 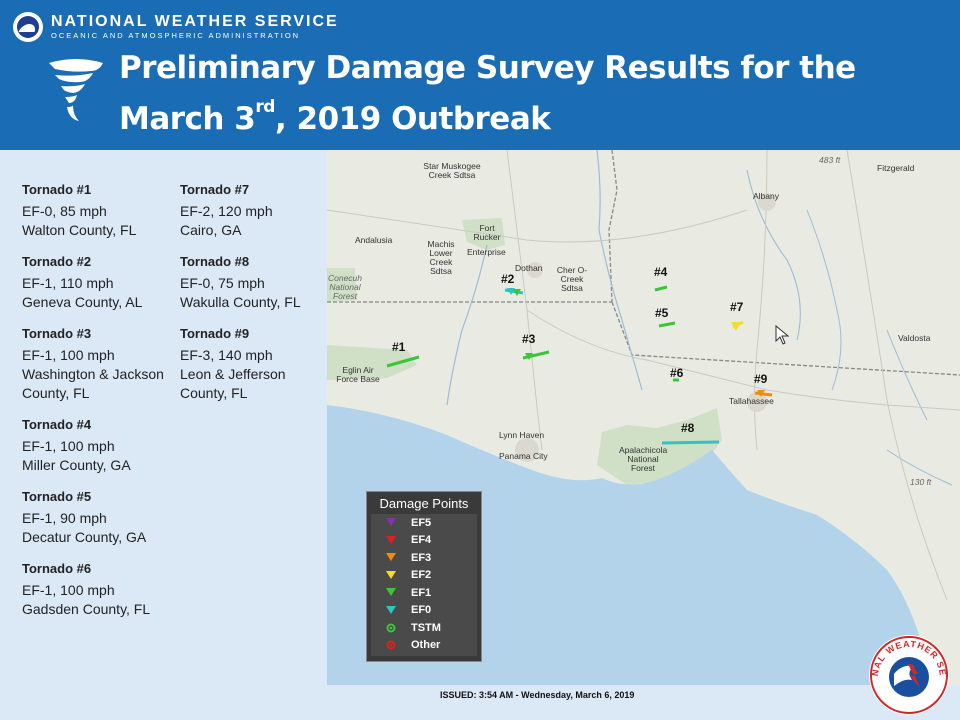 I want to click on label-road-130: 130 ft, so click(x=921, y=482).